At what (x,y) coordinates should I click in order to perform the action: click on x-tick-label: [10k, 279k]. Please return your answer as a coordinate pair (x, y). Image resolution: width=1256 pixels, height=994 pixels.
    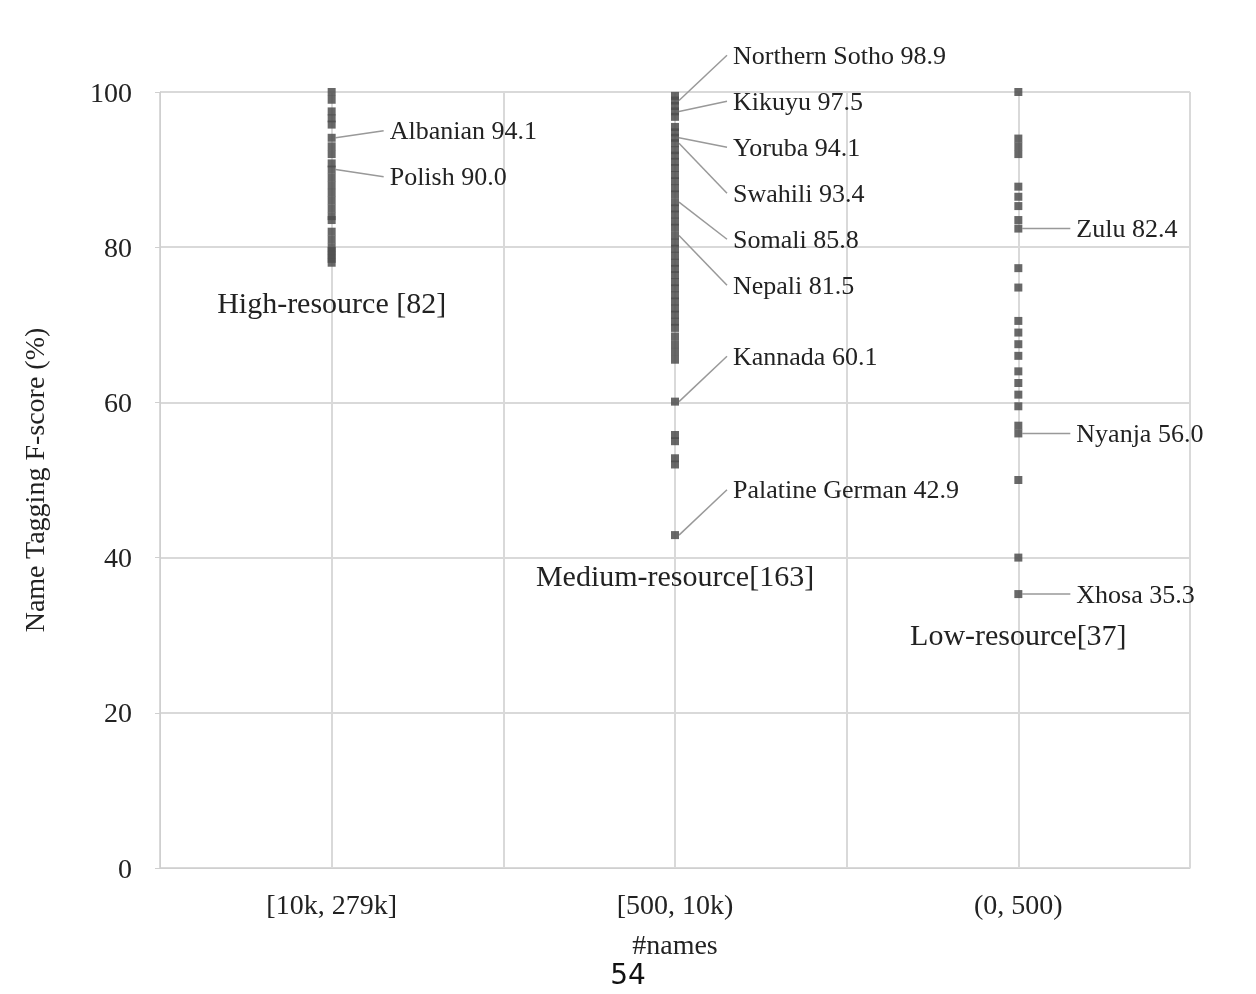
    Looking at the image, I should click on (331, 904).